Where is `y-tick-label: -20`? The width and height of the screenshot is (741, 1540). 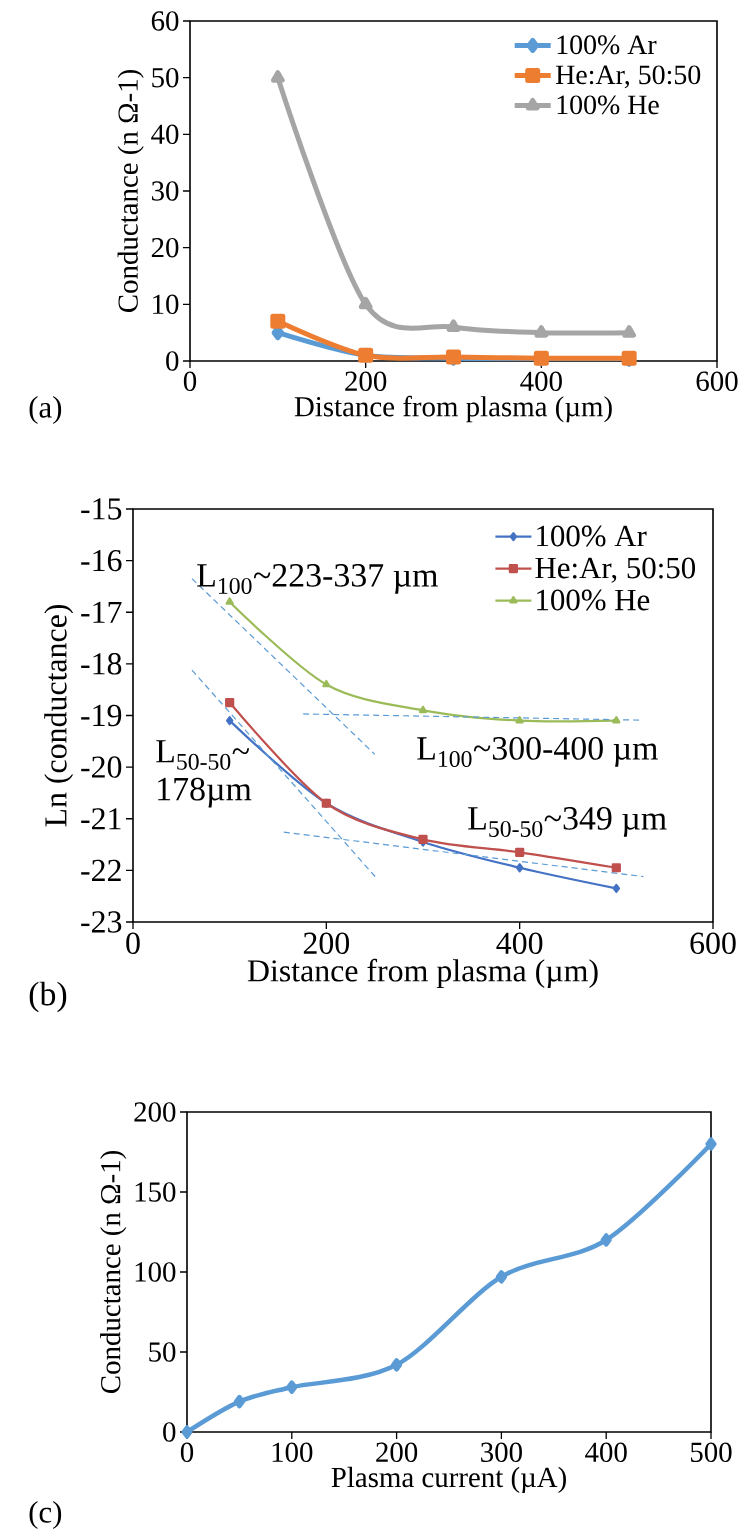 y-tick-label: -20 is located at coordinates (101, 767).